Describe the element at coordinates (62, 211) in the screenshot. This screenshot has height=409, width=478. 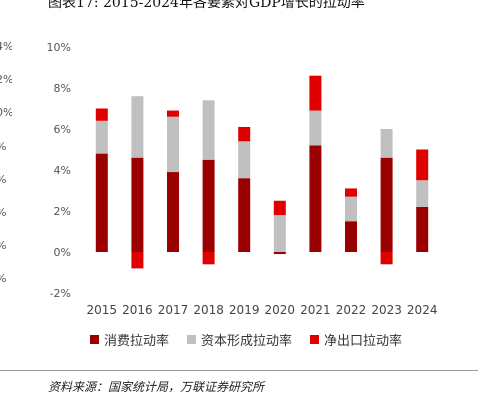
I see `y-tick-label: 2%` at that location.